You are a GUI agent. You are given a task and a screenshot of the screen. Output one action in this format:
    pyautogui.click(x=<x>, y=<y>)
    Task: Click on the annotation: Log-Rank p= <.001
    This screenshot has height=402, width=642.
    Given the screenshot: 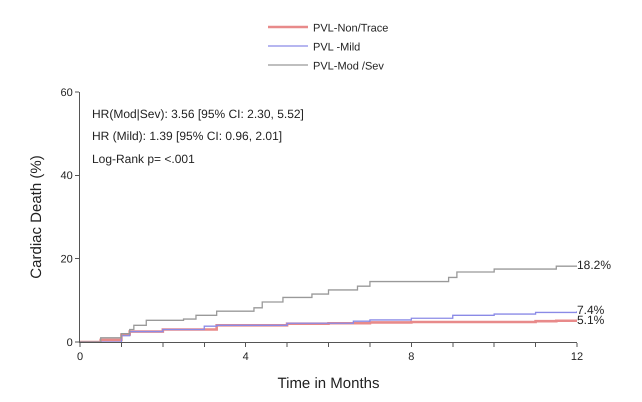 What is the action you would take?
    pyautogui.click(x=144, y=159)
    